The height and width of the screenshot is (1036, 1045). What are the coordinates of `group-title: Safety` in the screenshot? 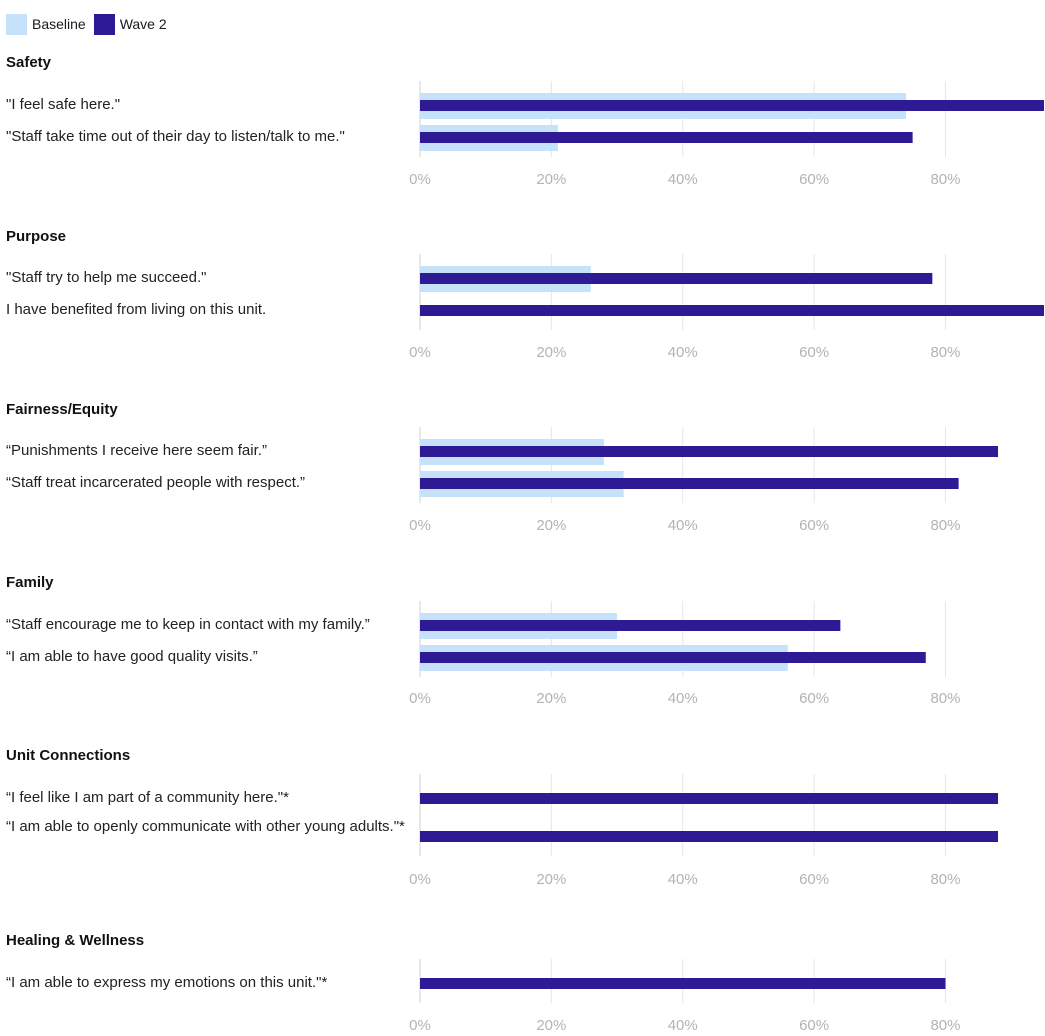 It's located at (29, 62).